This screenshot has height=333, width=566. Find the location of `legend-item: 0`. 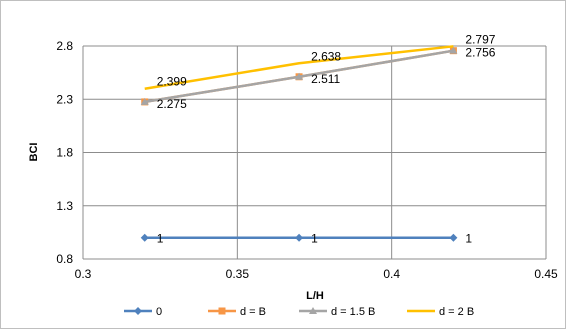

legend-item: 0 is located at coordinates (143, 312).